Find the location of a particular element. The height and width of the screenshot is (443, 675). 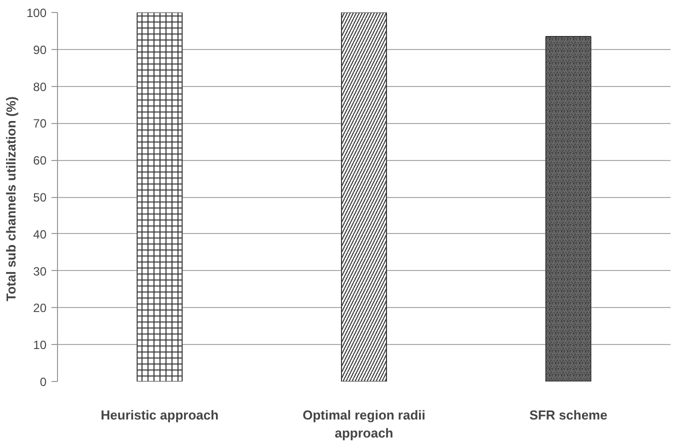

y-tick-label: 40 is located at coordinates (40, 234).